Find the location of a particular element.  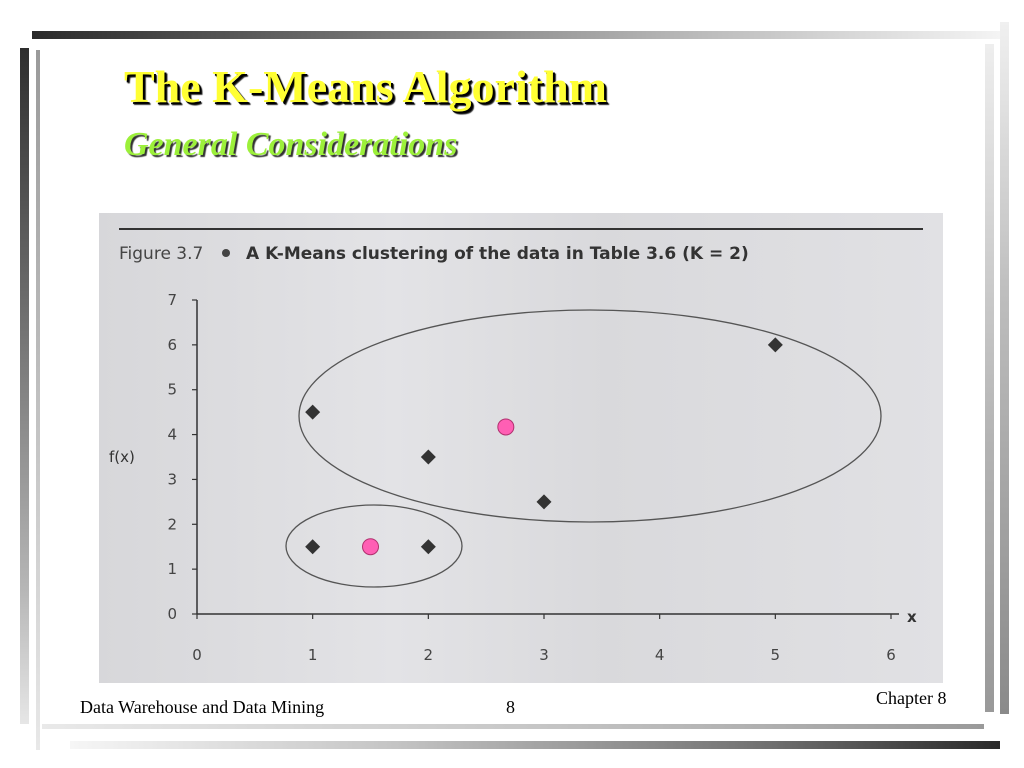

figure-bullet is located at coordinates (226, 253).